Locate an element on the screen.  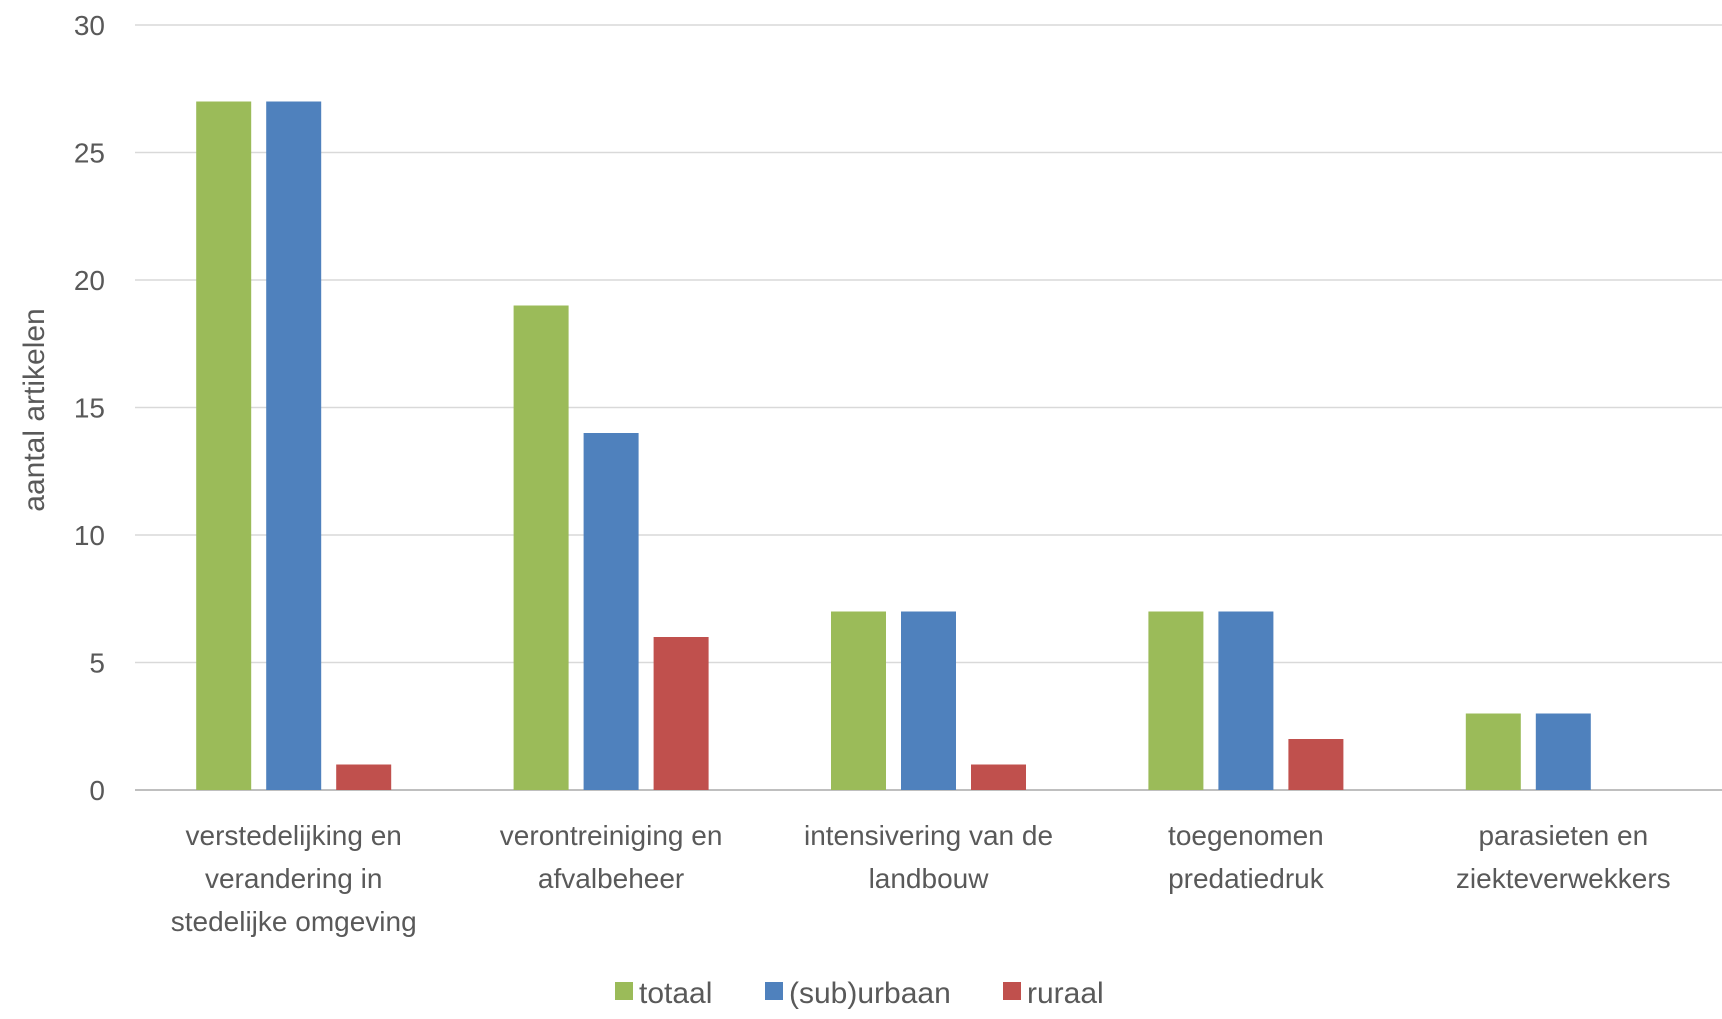
category-label: intensivering van de landbouw is located at coordinates (928, 857).